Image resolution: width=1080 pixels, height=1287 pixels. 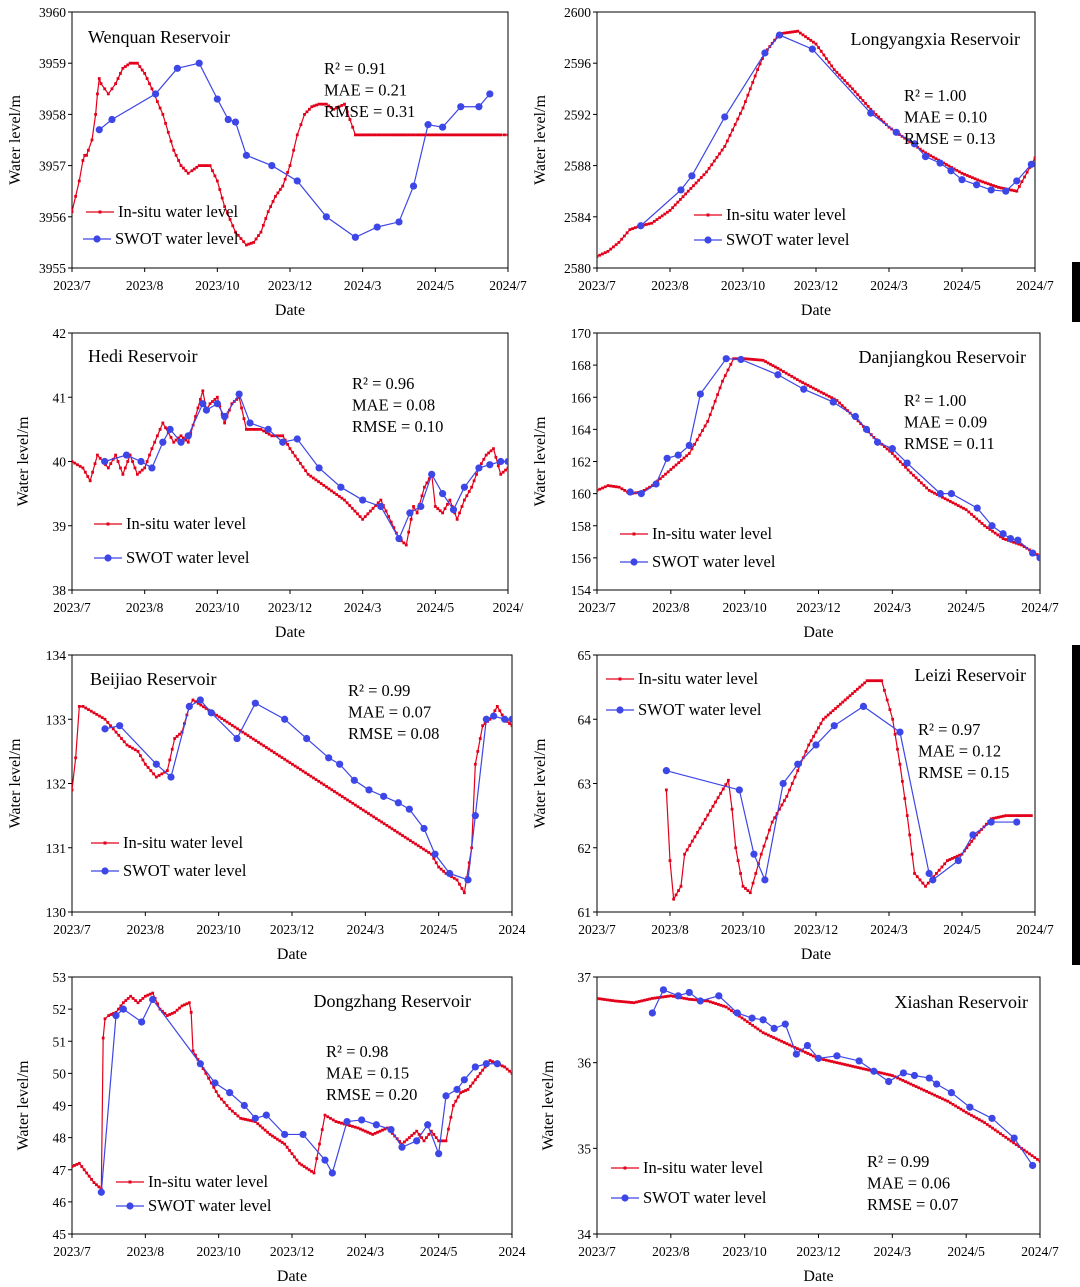 I want to click on x-axis-label: Date, so click(x=292, y=954).